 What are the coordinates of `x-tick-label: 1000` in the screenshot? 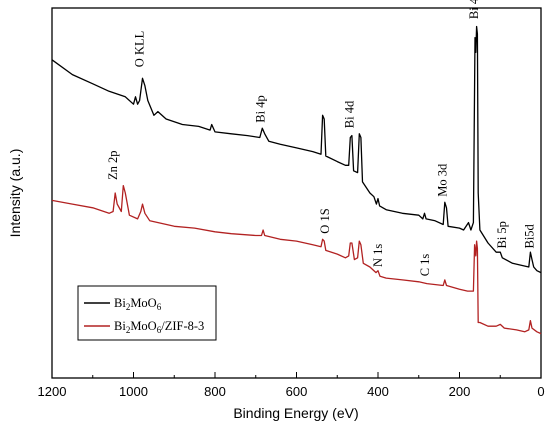 It's located at (133, 391).